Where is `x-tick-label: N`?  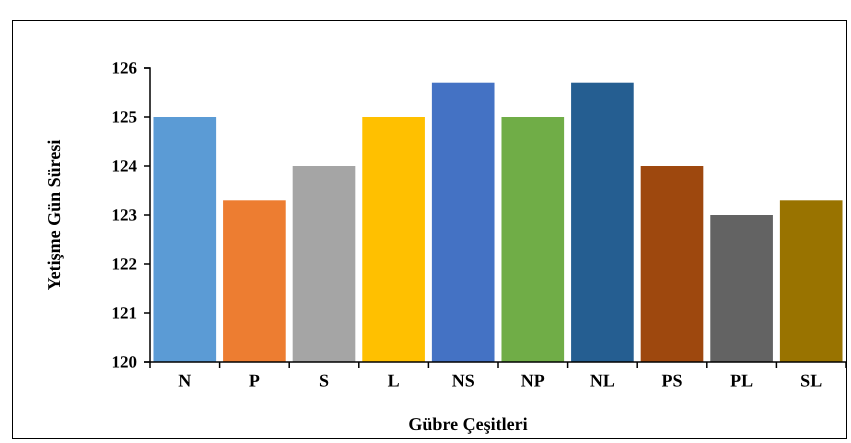 x-tick-label: N is located at coordinates (185, 380).